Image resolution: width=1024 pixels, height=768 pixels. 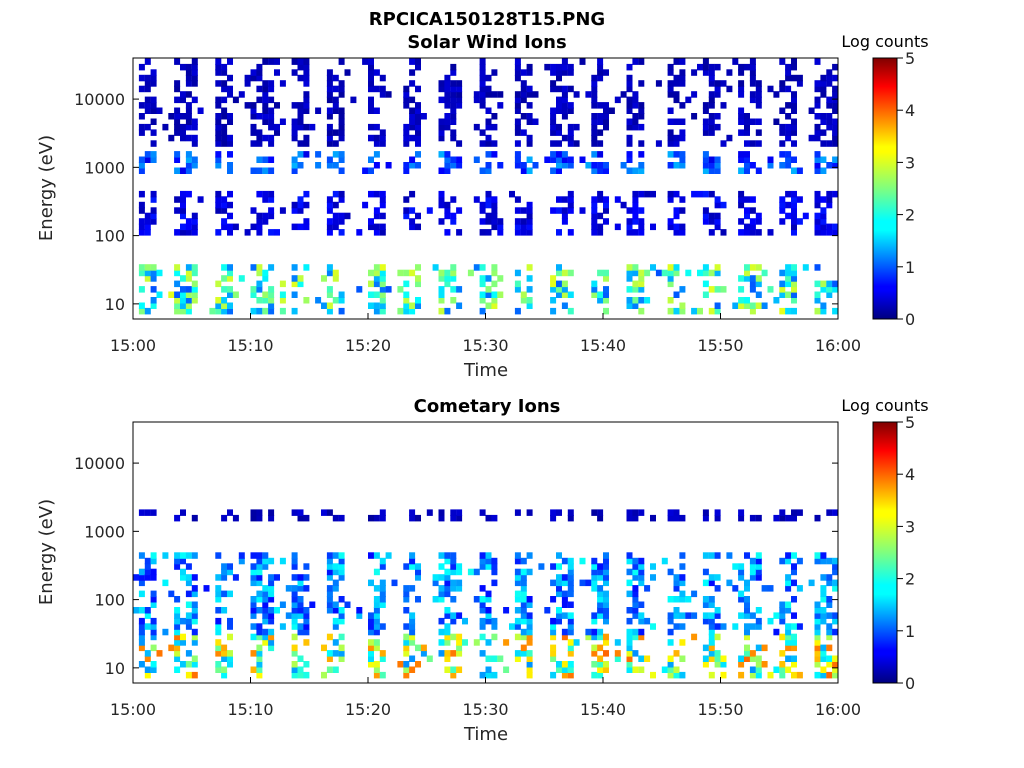 I want to click on y-tick-label: 1000, so click(x=104, y=531).